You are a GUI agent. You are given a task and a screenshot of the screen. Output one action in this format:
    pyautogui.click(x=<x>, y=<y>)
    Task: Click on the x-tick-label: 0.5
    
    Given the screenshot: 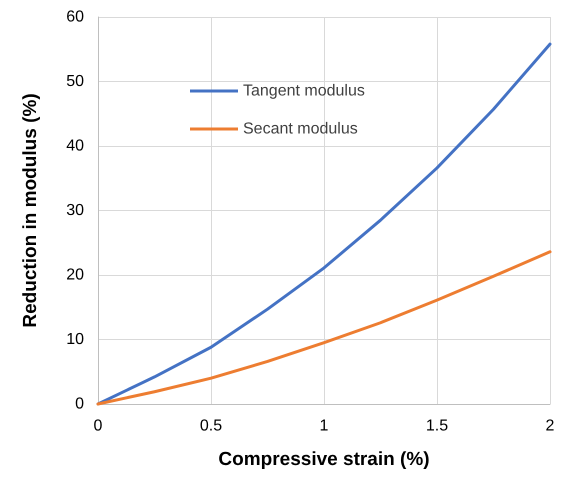 What is the action you would take?
    pyautogui.click(x=211, y=426)
    